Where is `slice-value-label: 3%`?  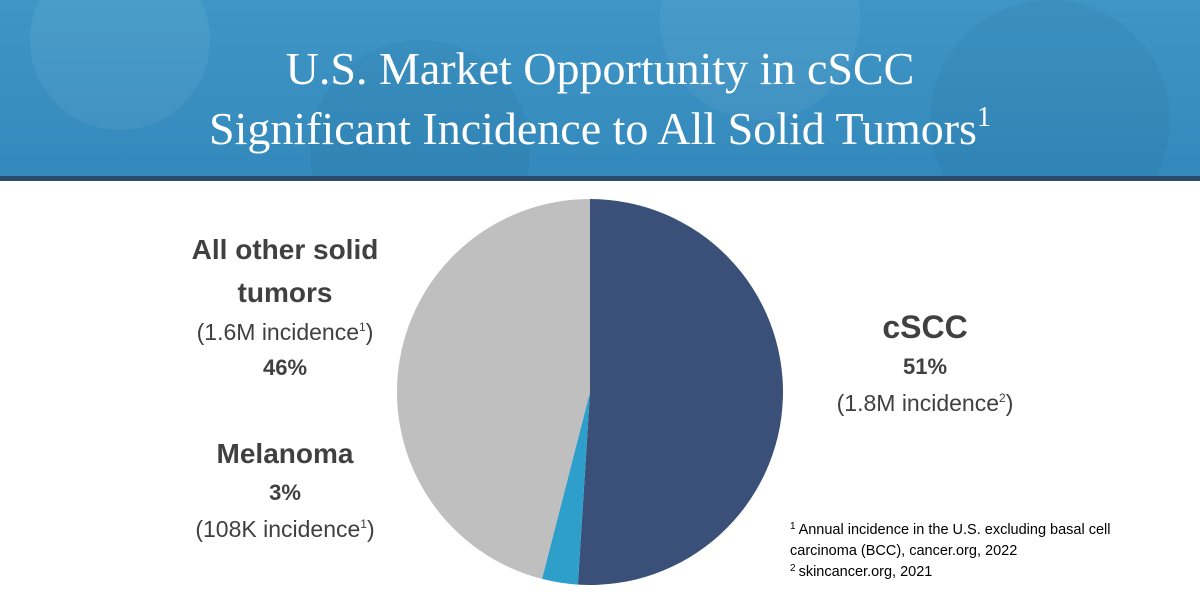 slice-value-label: 3% is located at coordinates (285, 492).